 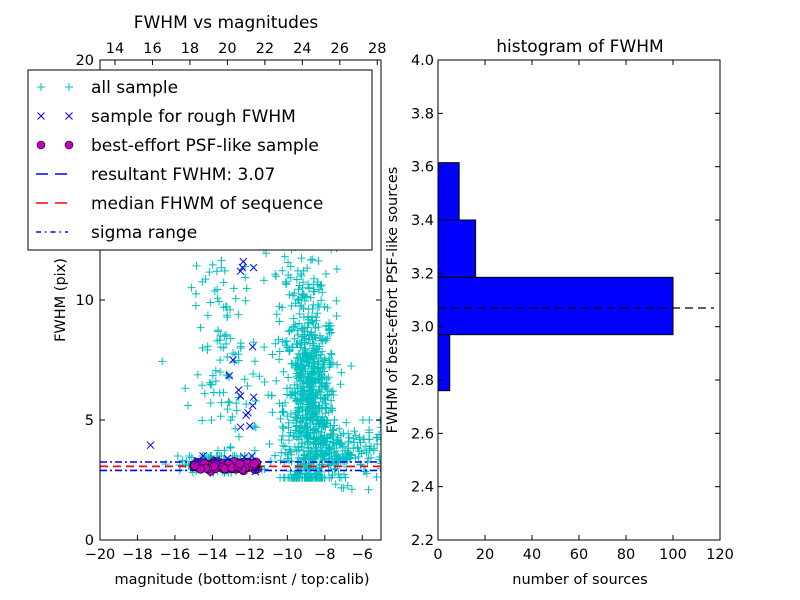 What do you see at coordinates (575, 277) in the screenshot?
I see `histogram-plot-area` at bounding box center [575, 277].